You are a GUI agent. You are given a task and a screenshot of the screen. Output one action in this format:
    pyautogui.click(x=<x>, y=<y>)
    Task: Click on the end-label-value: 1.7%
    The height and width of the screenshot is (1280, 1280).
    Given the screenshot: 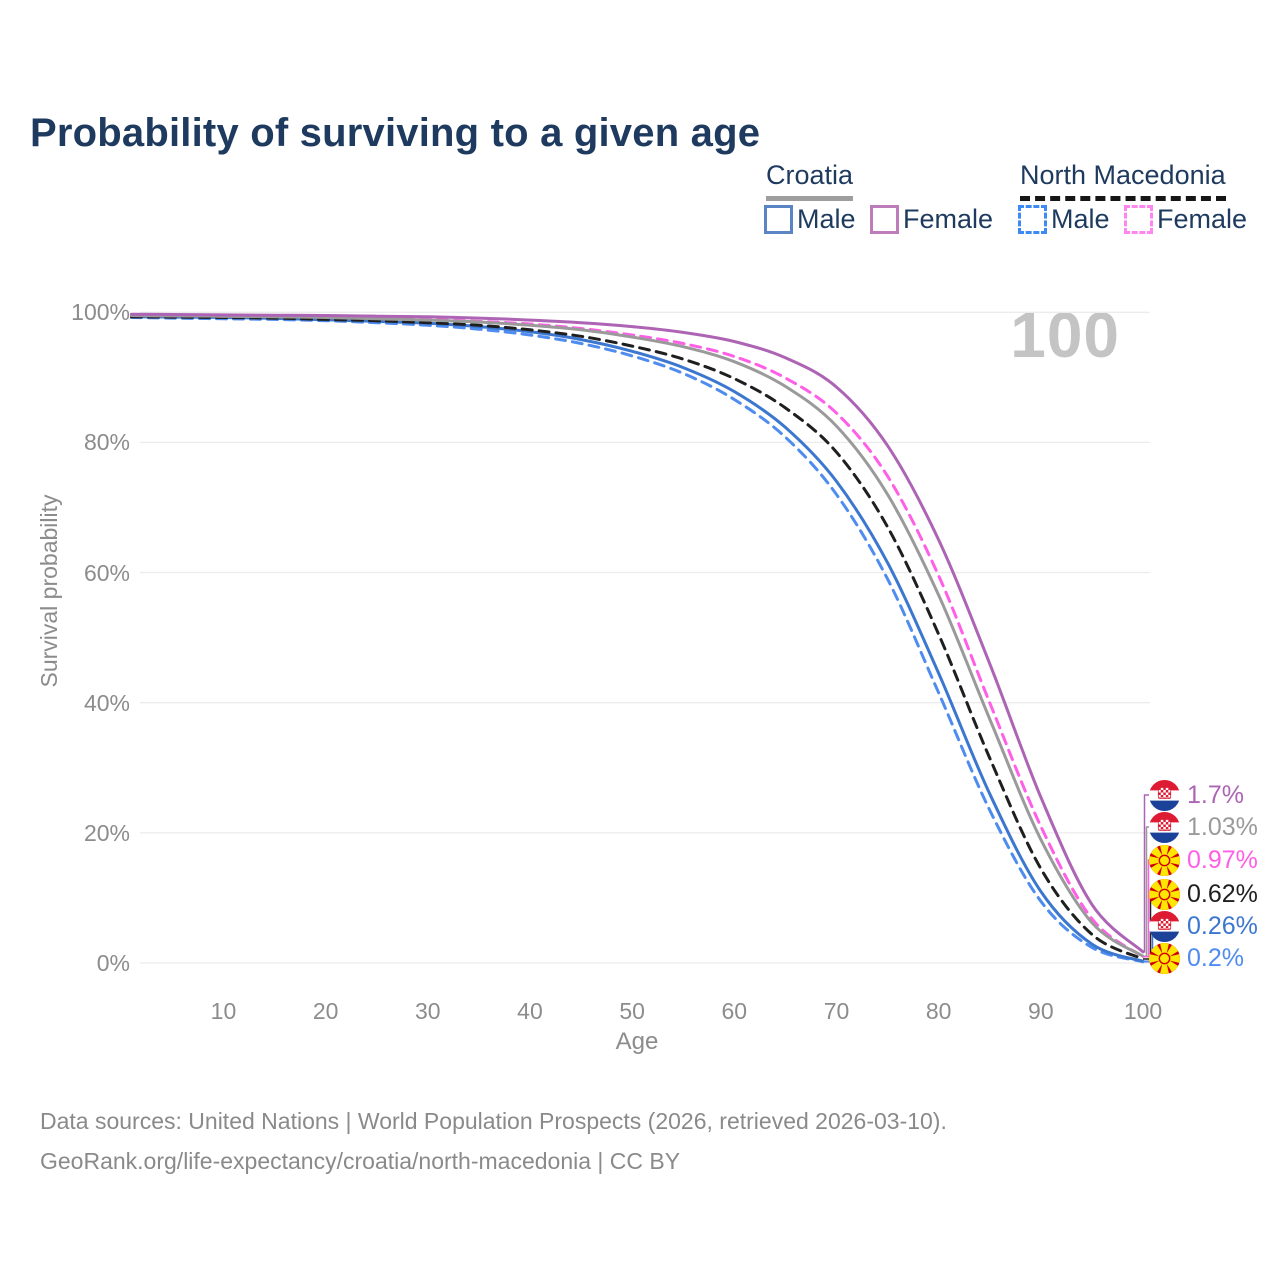 What is the action you would take?
    pyautogui.click(x=1215, y=794)
    